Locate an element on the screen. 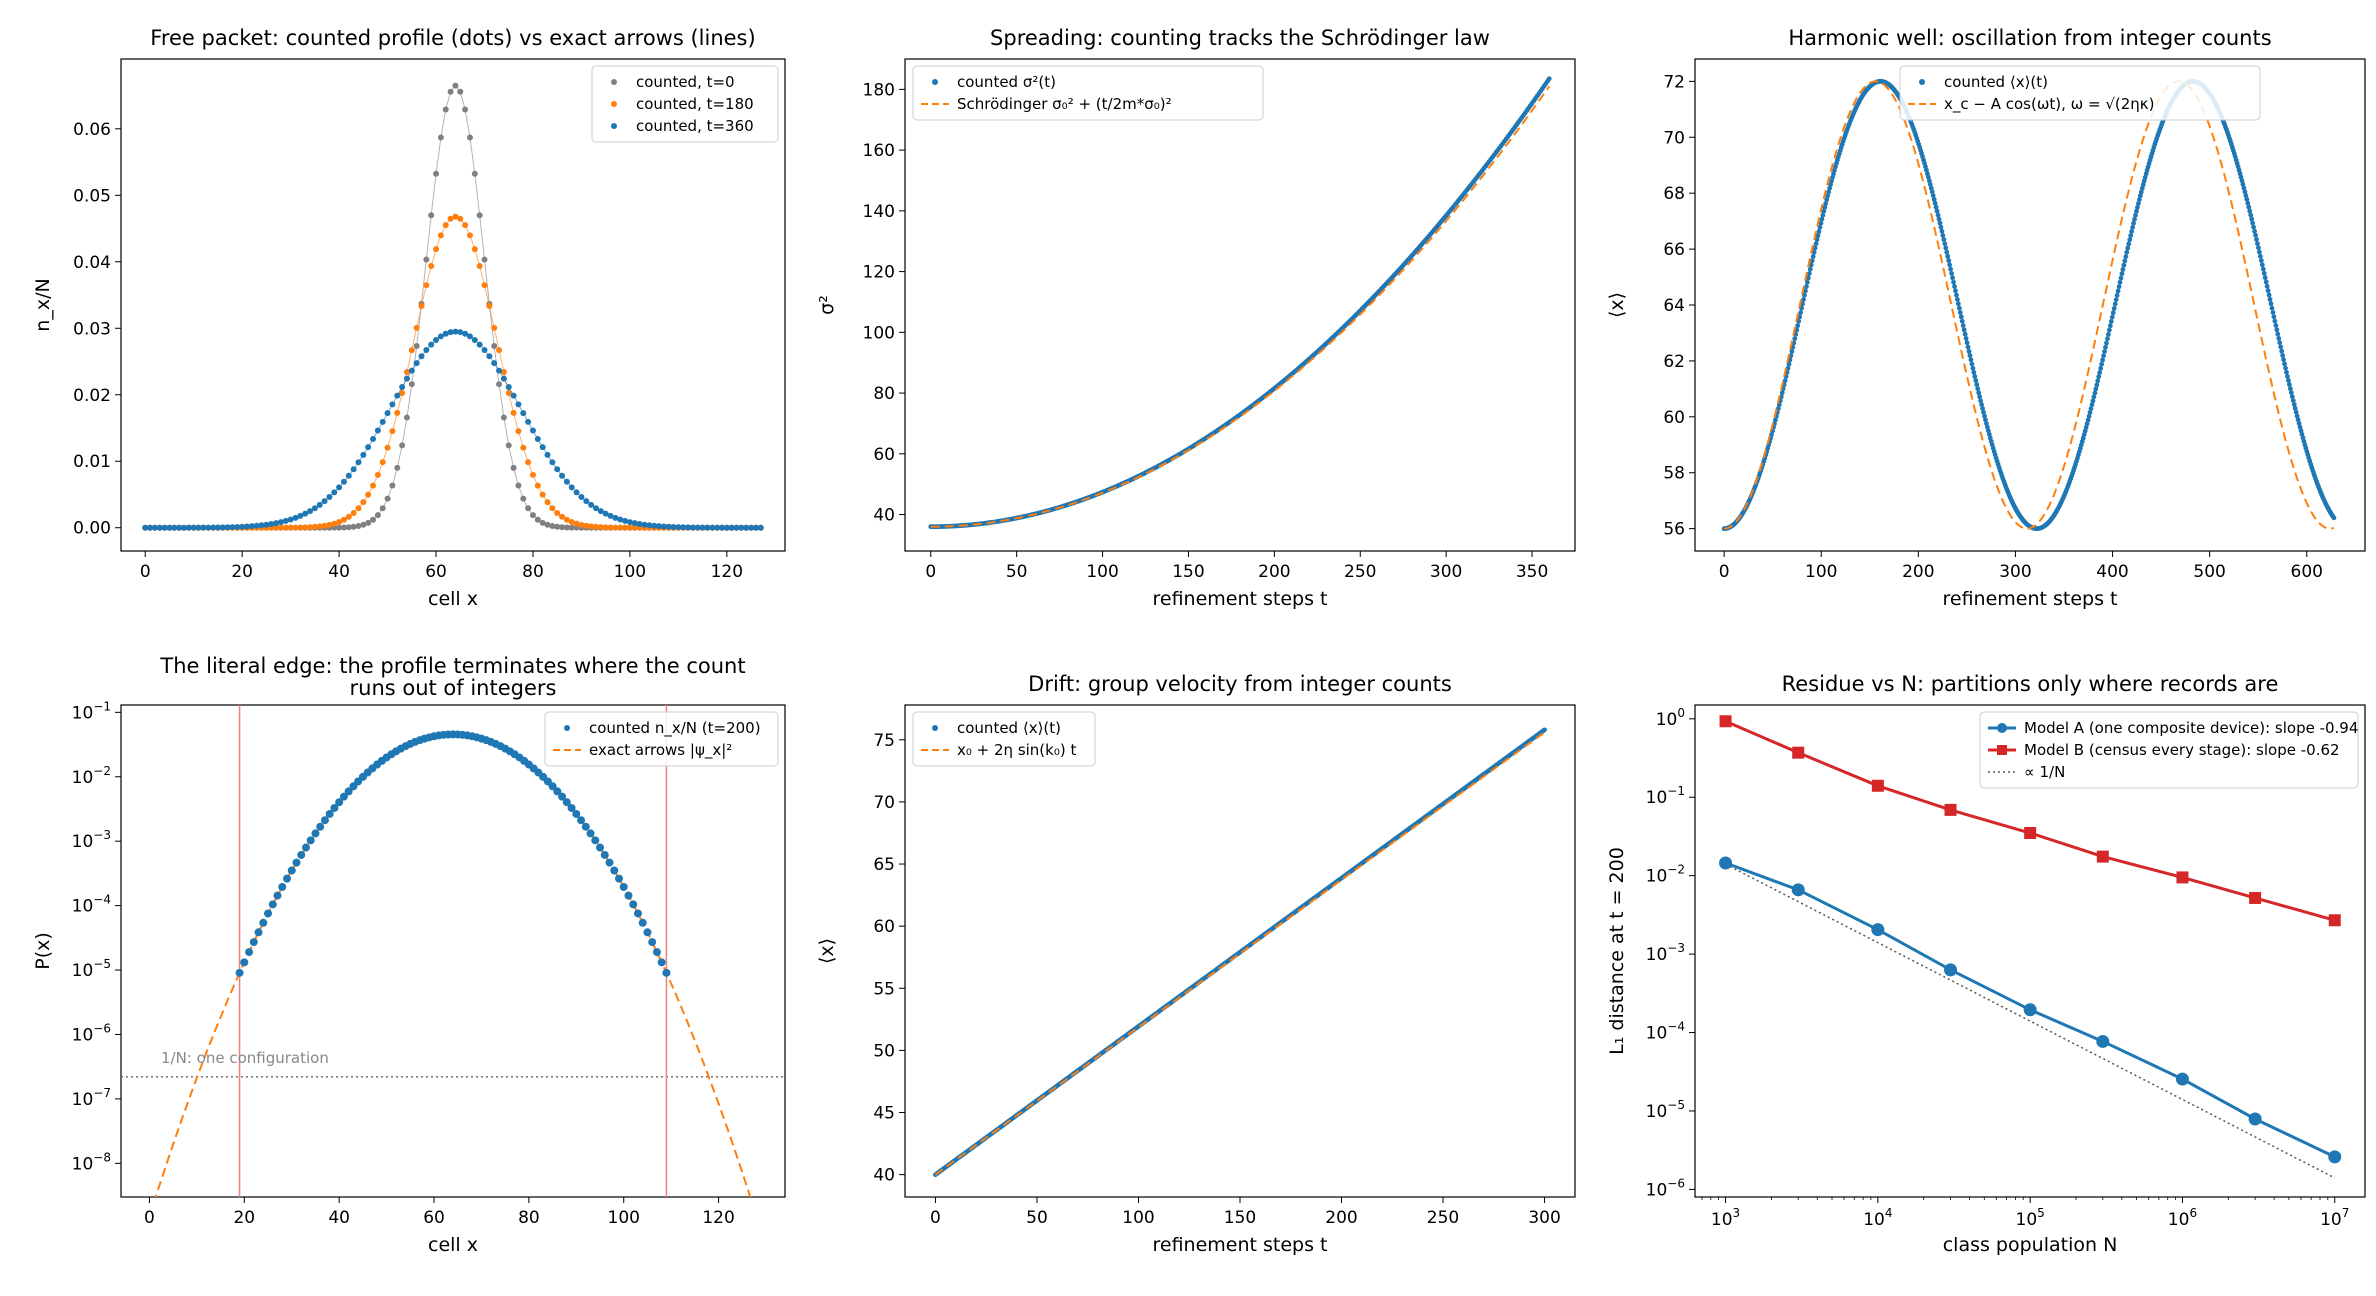 The image size is (2376, 1296). y-tick-label: 10⁻⁴ is located at coordinates (91, 905).